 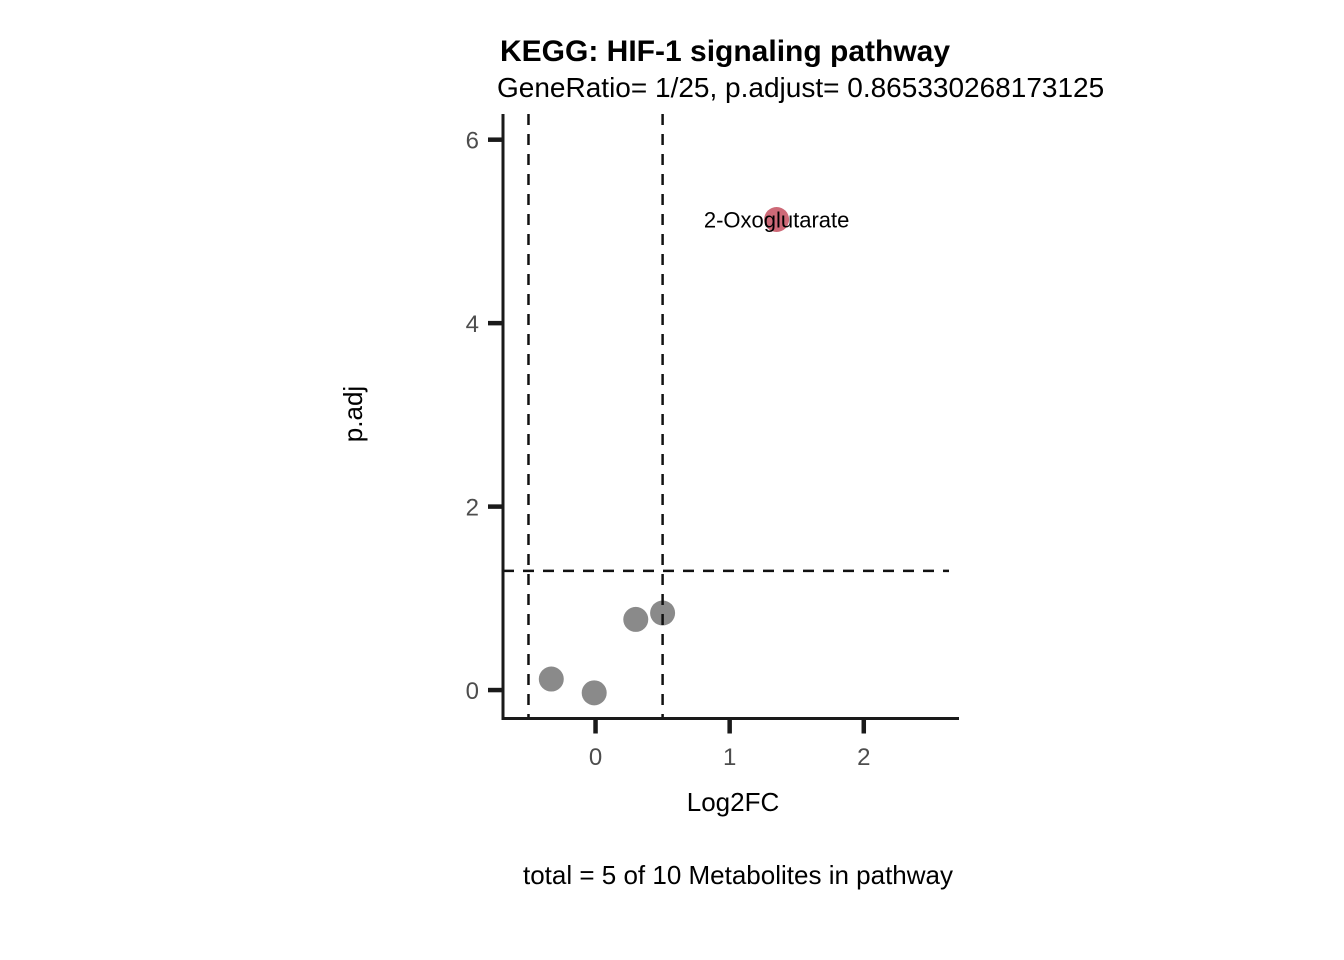 What do you see at coordinates (472, 141) in the screenshot?
I see `y-tick-label: 6` at bounding box center [472, 141].